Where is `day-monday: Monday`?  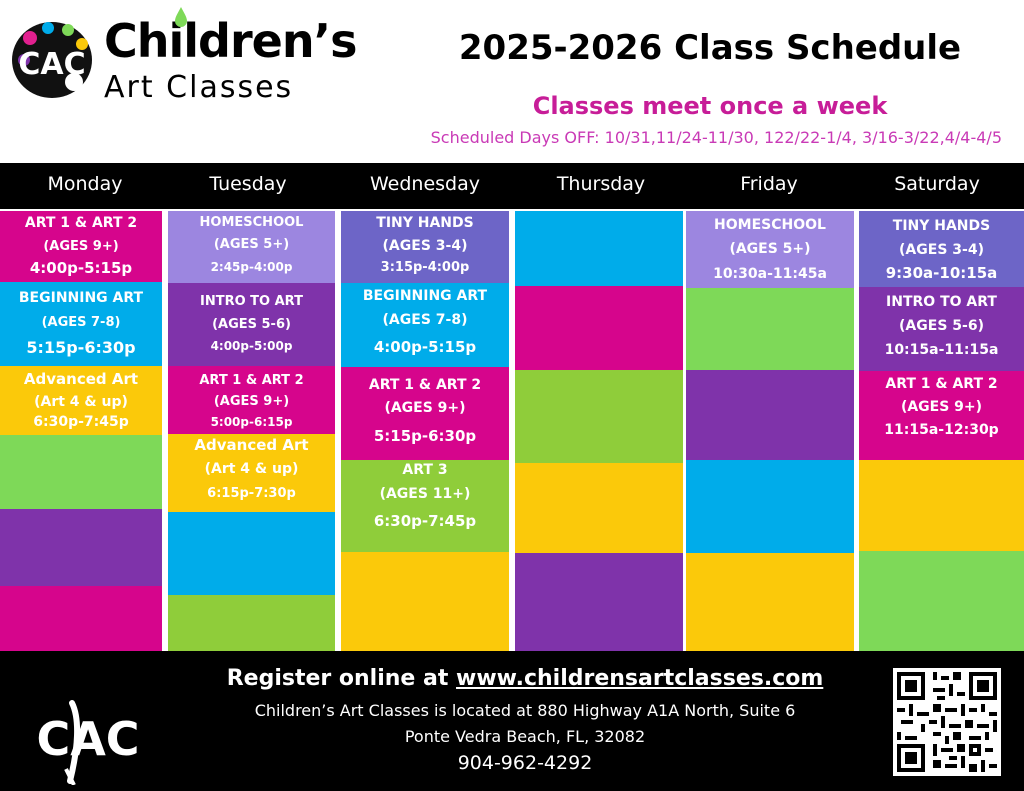 day-monday: Monday is located at coordinates (85, 184).